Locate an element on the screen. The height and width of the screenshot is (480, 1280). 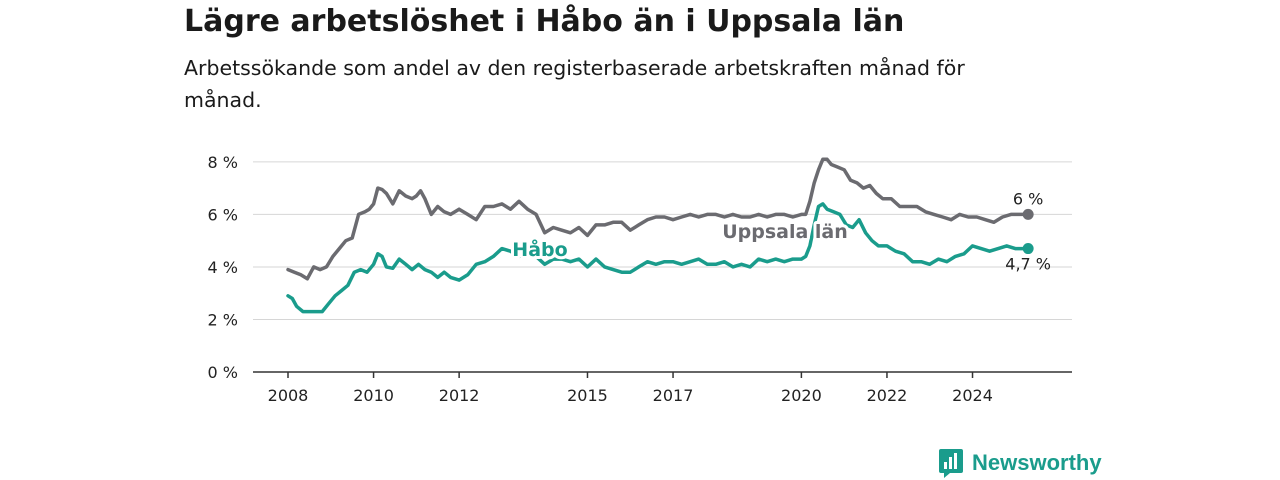
series-name-label-1: Håbo is located at coordinates (539, 249).